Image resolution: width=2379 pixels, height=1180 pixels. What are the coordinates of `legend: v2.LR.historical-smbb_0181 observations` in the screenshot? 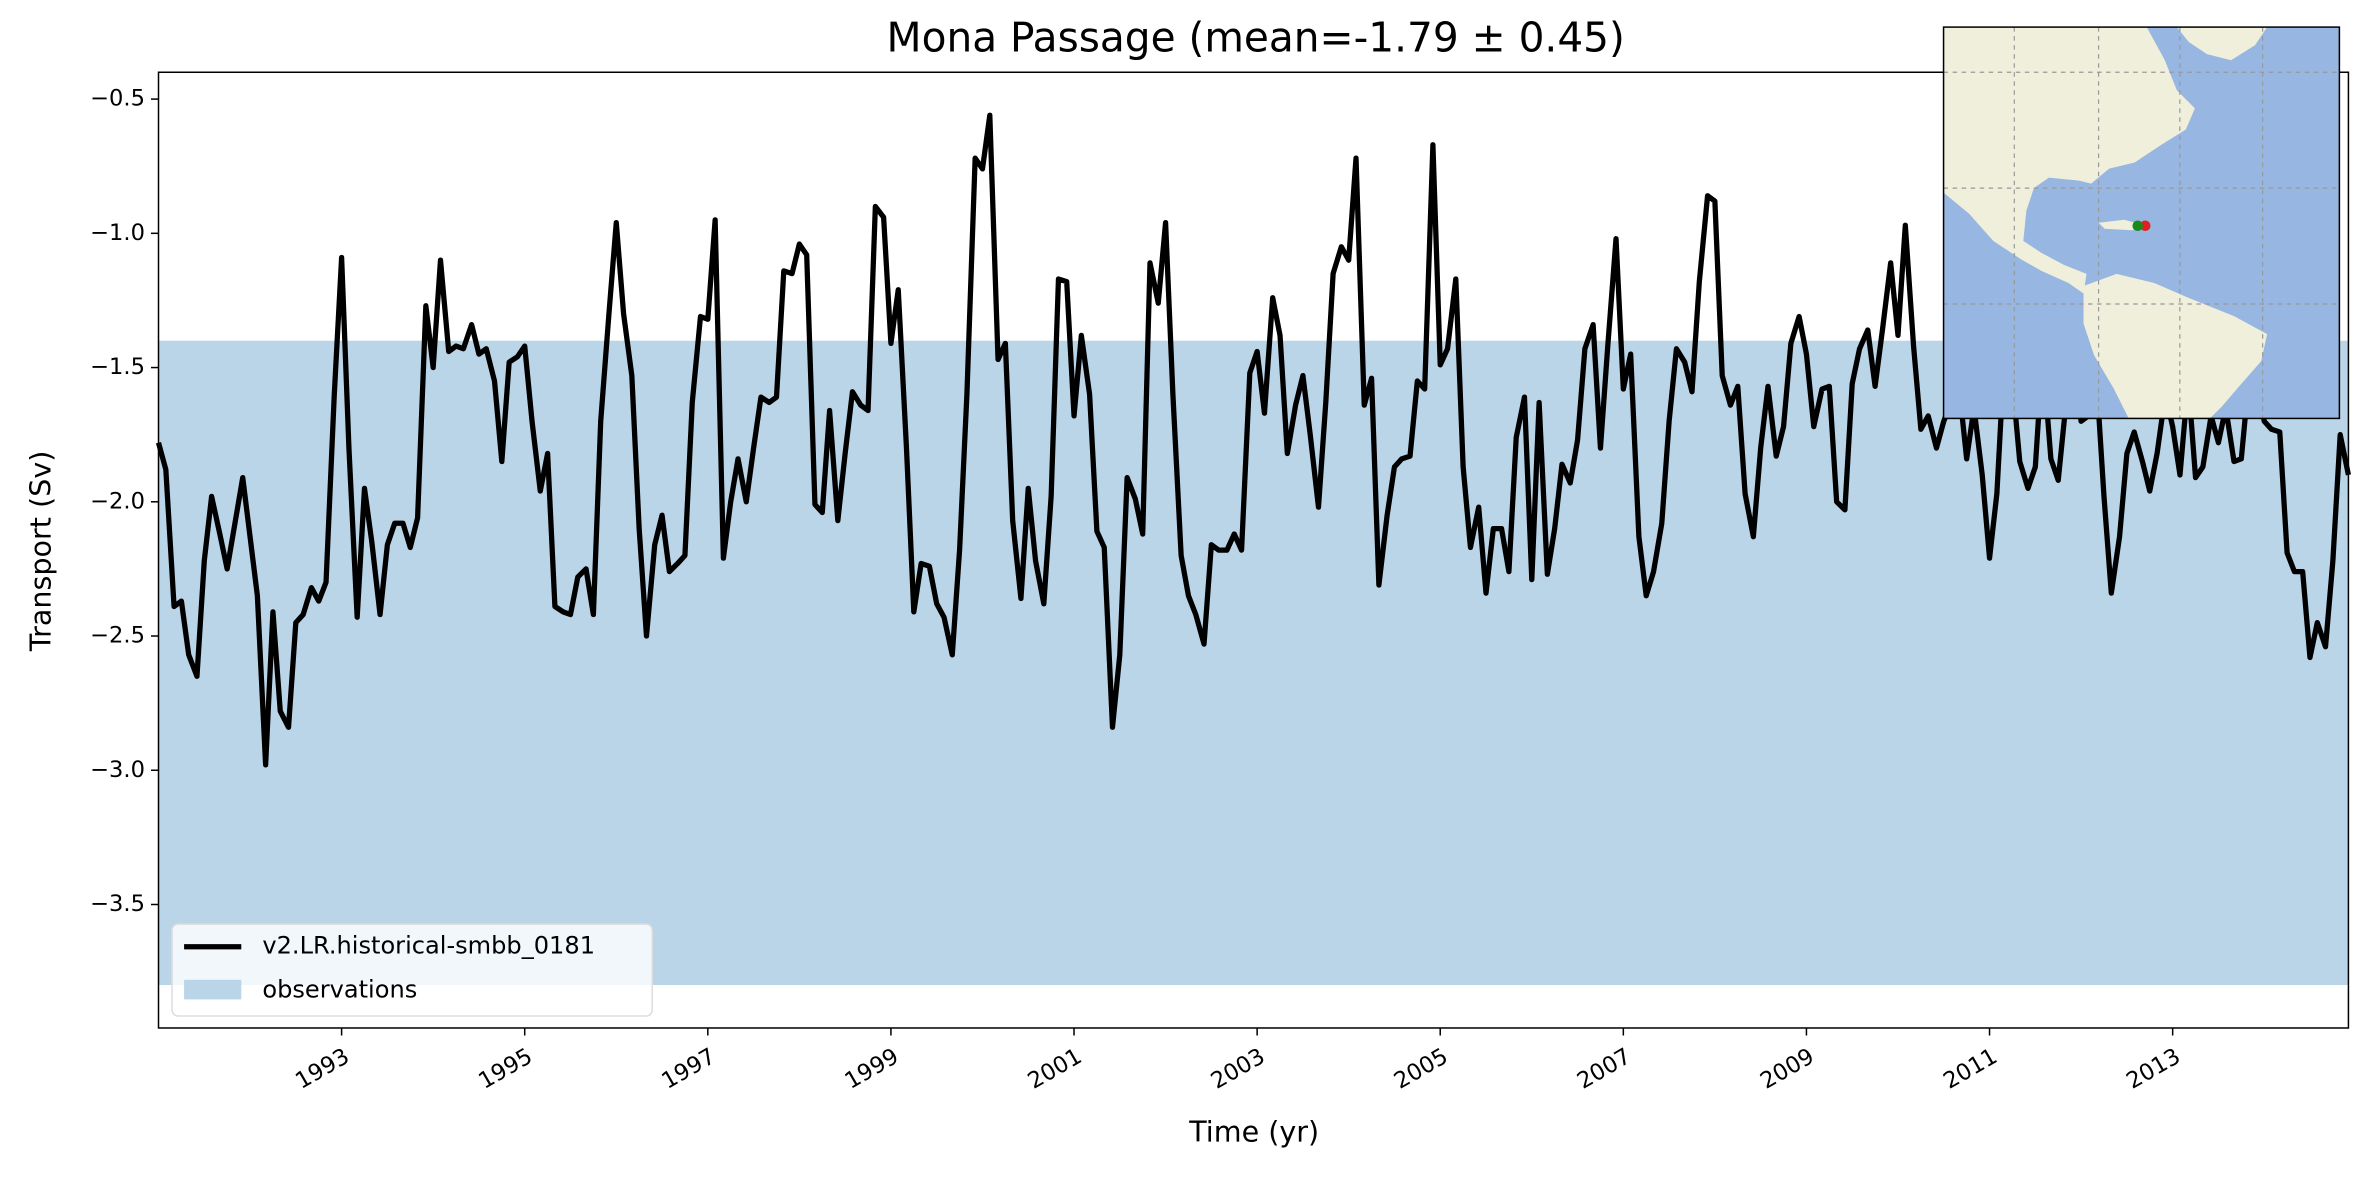 It's located at (412, 970).